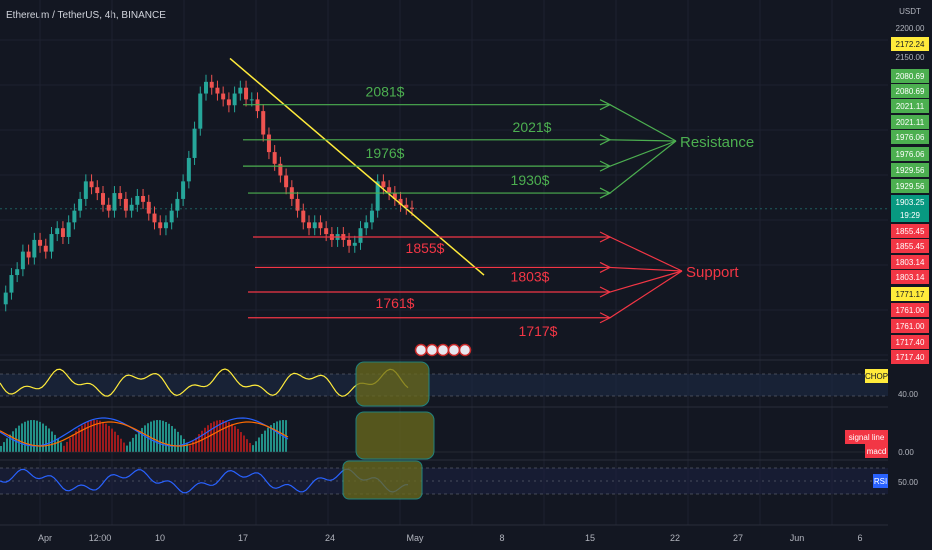 This screenshot has width=932, height=550. I want to click on time-axis-tick: 6, so click(859, 538).